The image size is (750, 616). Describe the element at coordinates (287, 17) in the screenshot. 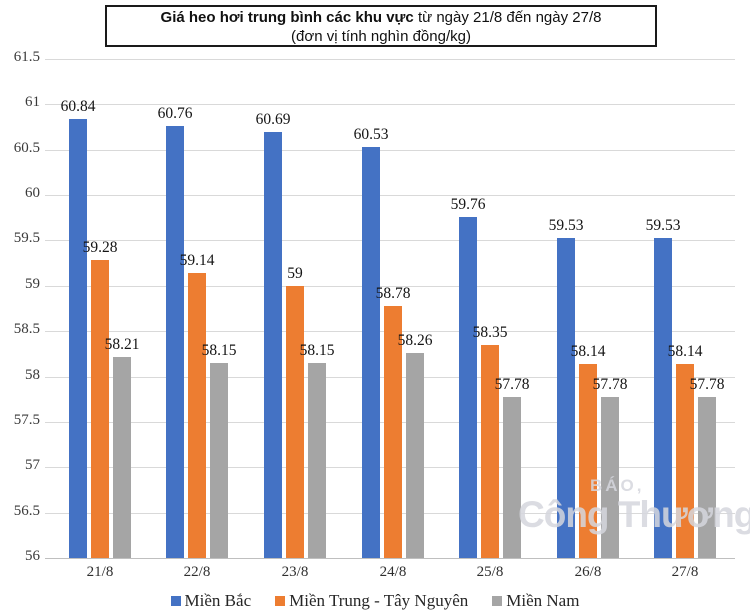

I see `chart-title-main: Giá heo hơi trung bình các khu vực` at that location.